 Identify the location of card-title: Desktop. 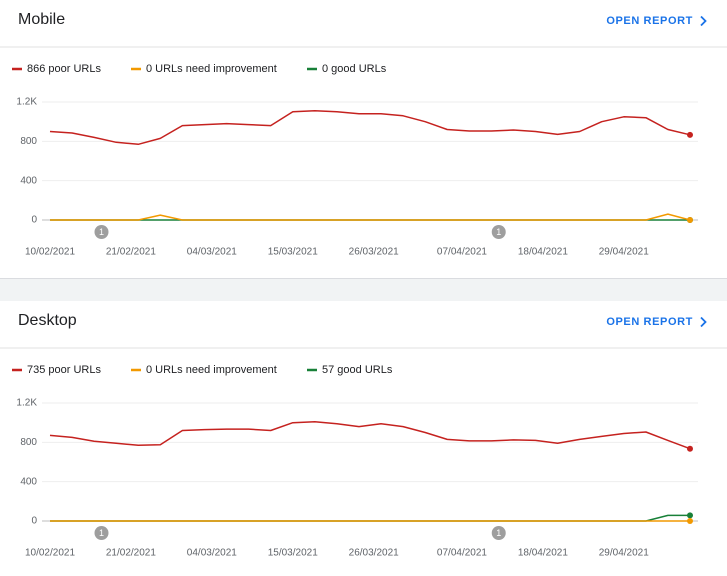
(47, 320).